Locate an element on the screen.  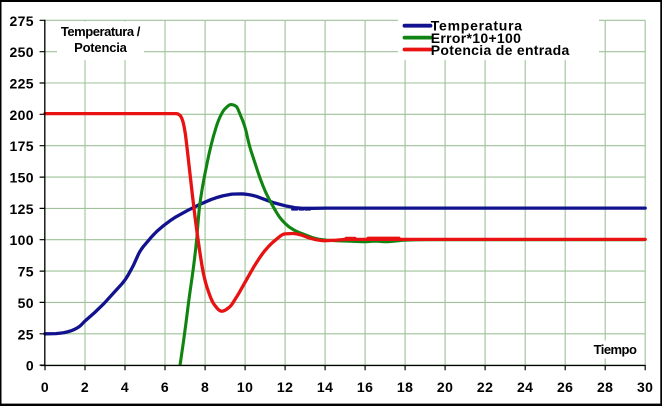
svg-text: 150 is located at coordinates (21, 178).